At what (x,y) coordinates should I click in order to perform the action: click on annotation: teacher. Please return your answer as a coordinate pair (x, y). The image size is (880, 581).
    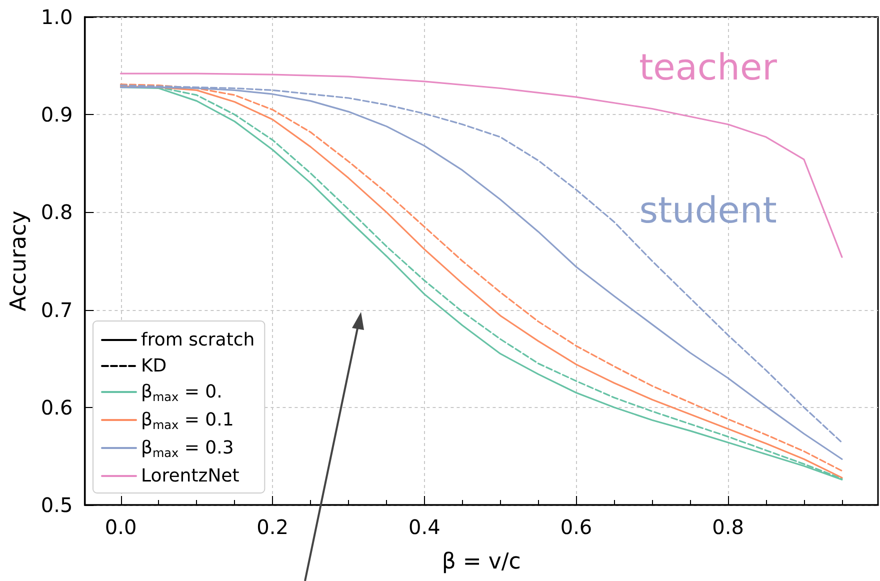
    Looking at the image, I should click on (708, 68).